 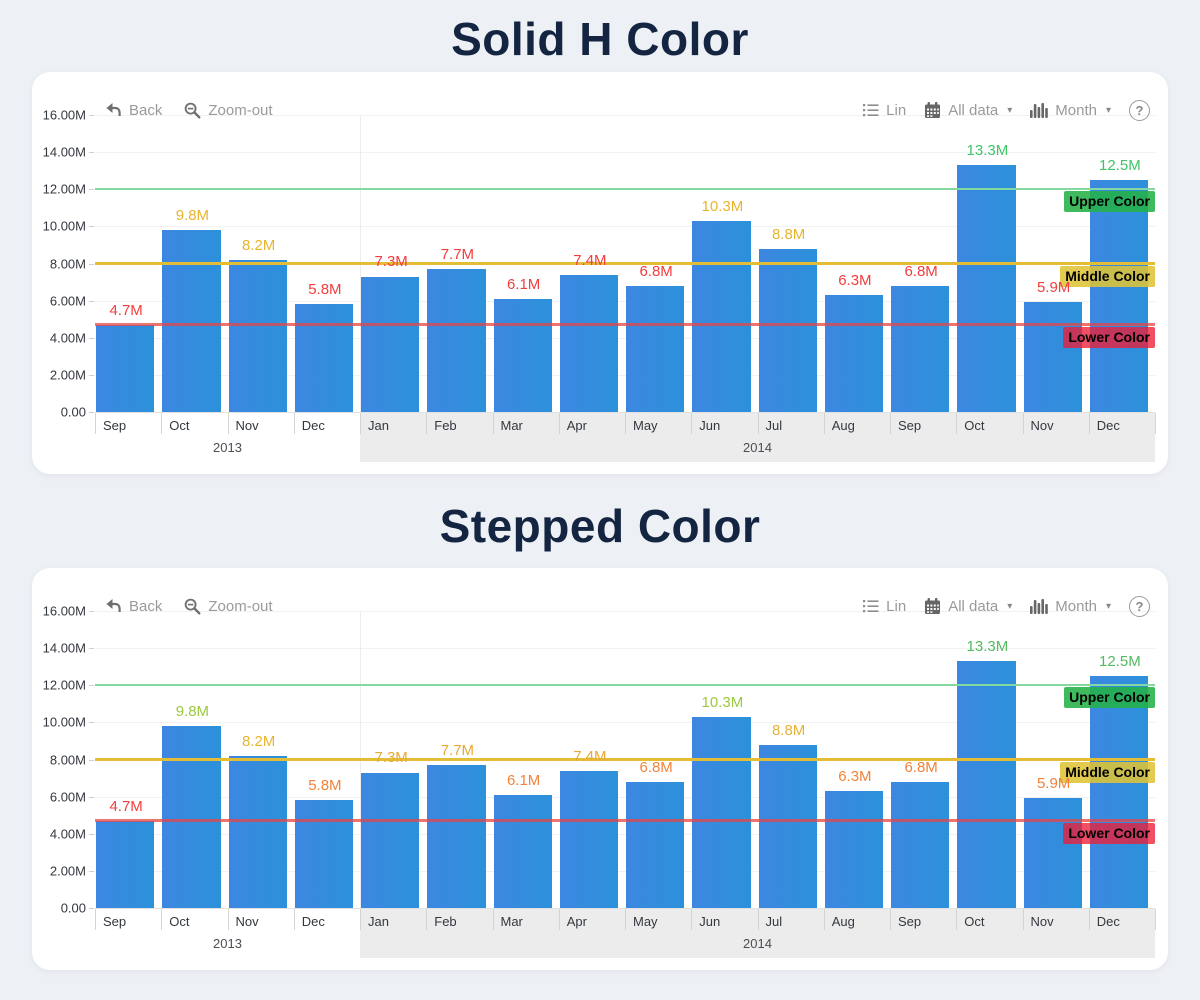 What do you see at coordinates (600, 39) in the screenshot?
I see `chart-title-solid: Solid H Color` at bounding box center [600, 39].